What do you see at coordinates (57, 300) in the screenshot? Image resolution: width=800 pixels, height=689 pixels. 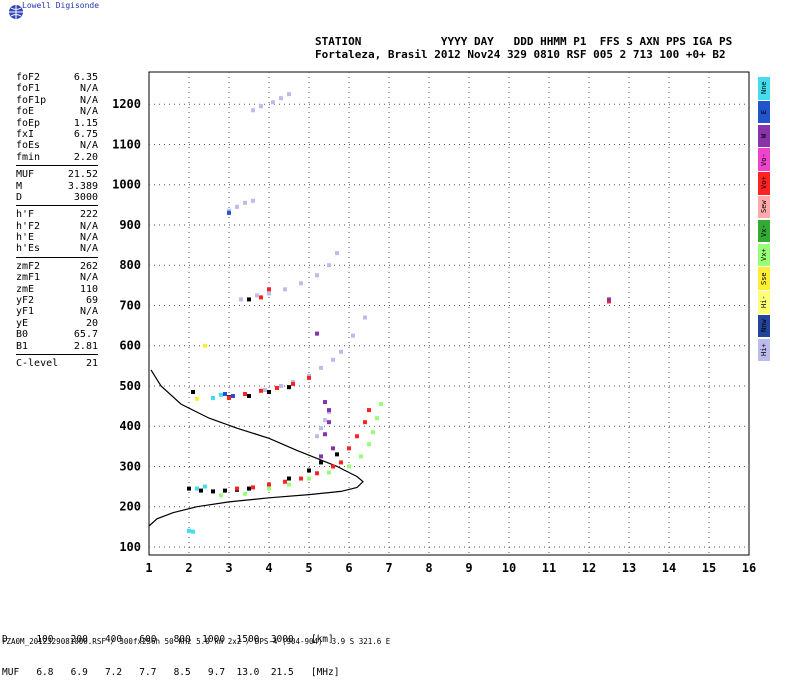 I see `param-row: yF2 69` at bounding box center [57, 300].